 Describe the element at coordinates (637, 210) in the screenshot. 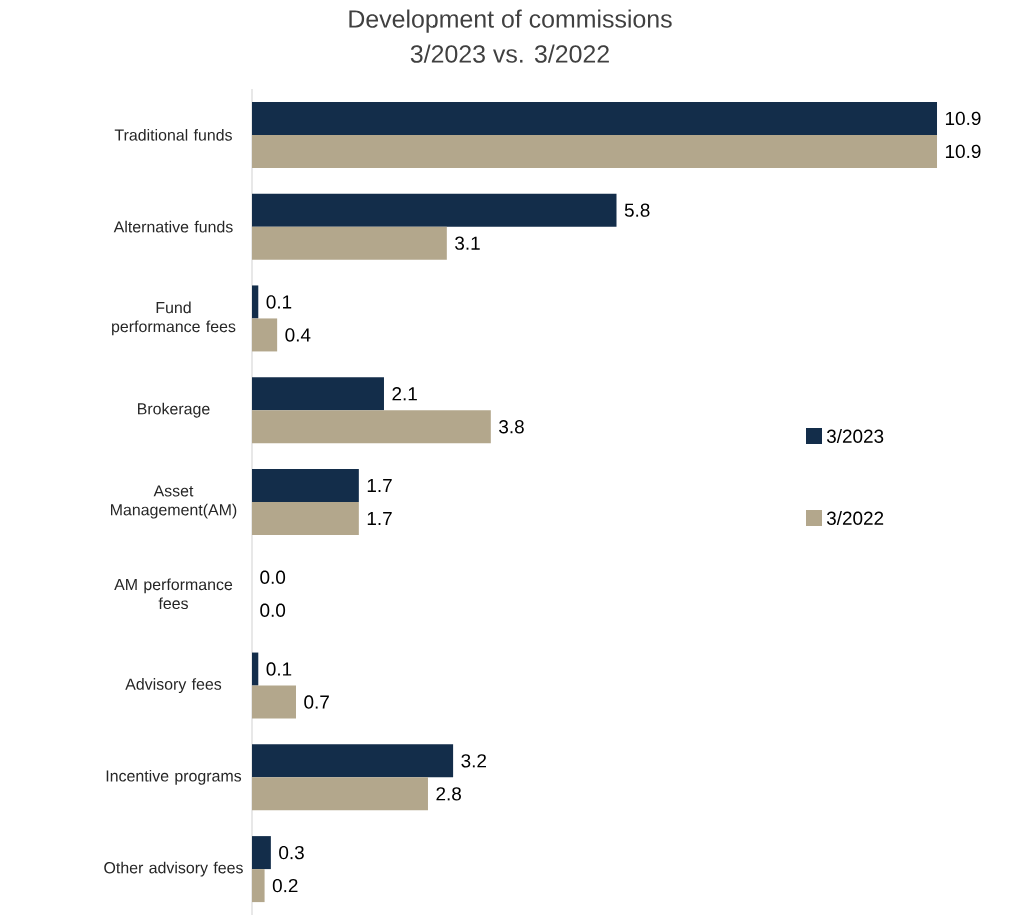

I see `data-label: 5.8` at that location.